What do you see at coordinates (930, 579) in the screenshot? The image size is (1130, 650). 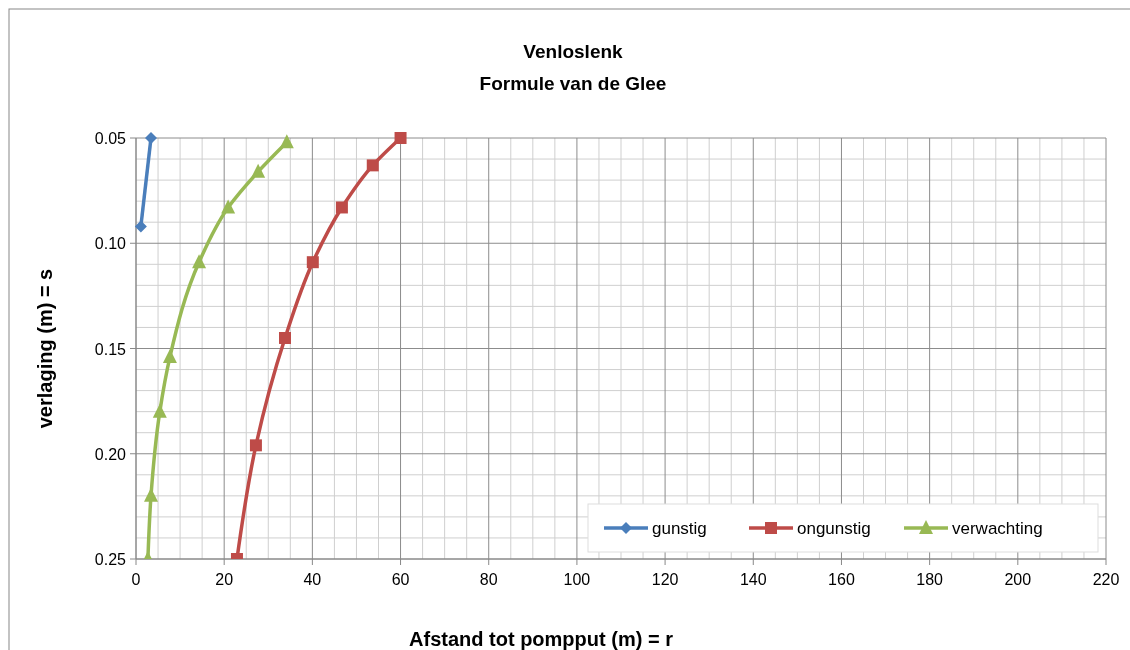 I see `x-tick-label: 180` at bounding box center [930, 579].